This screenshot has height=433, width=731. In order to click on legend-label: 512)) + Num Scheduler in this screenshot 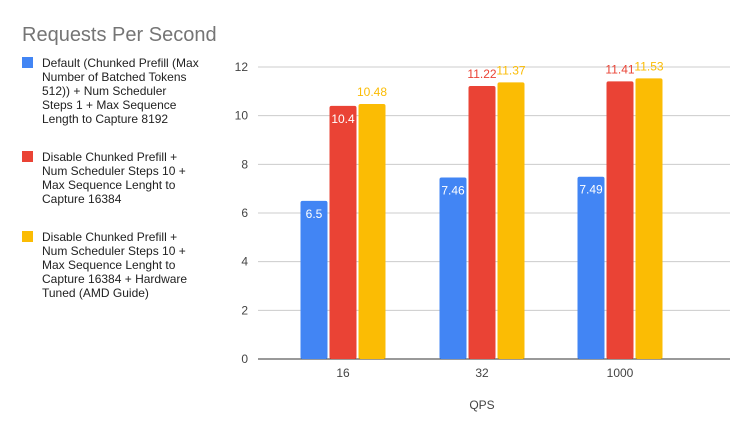, I will do `click(104, 91)`.